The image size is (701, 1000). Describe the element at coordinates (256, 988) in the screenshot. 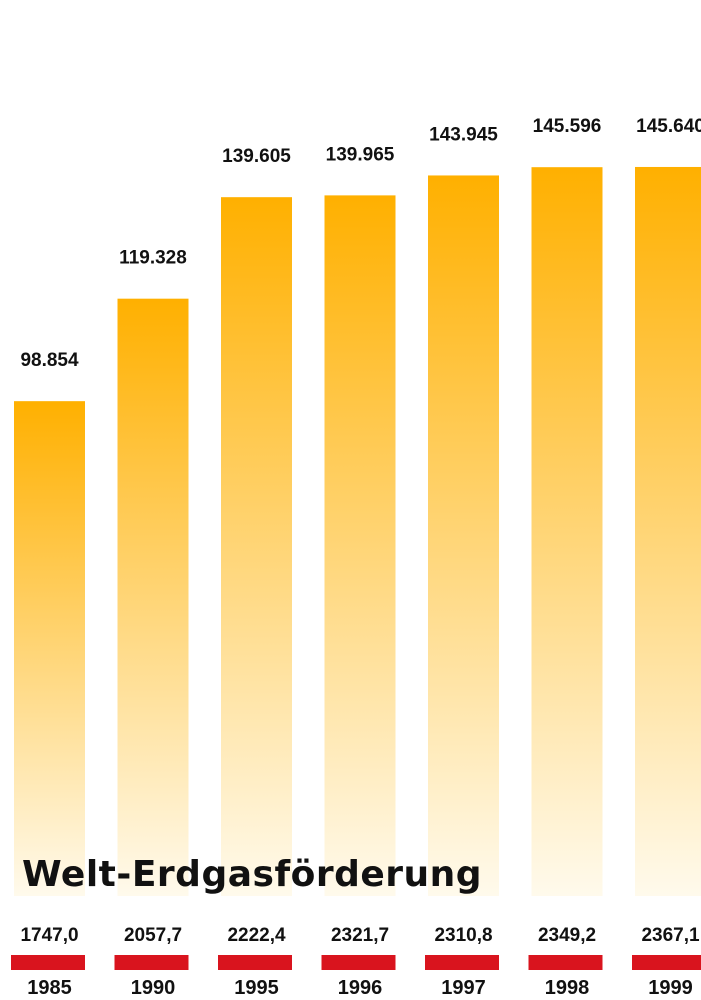

I see `year-label-1995: 1995` at that location.